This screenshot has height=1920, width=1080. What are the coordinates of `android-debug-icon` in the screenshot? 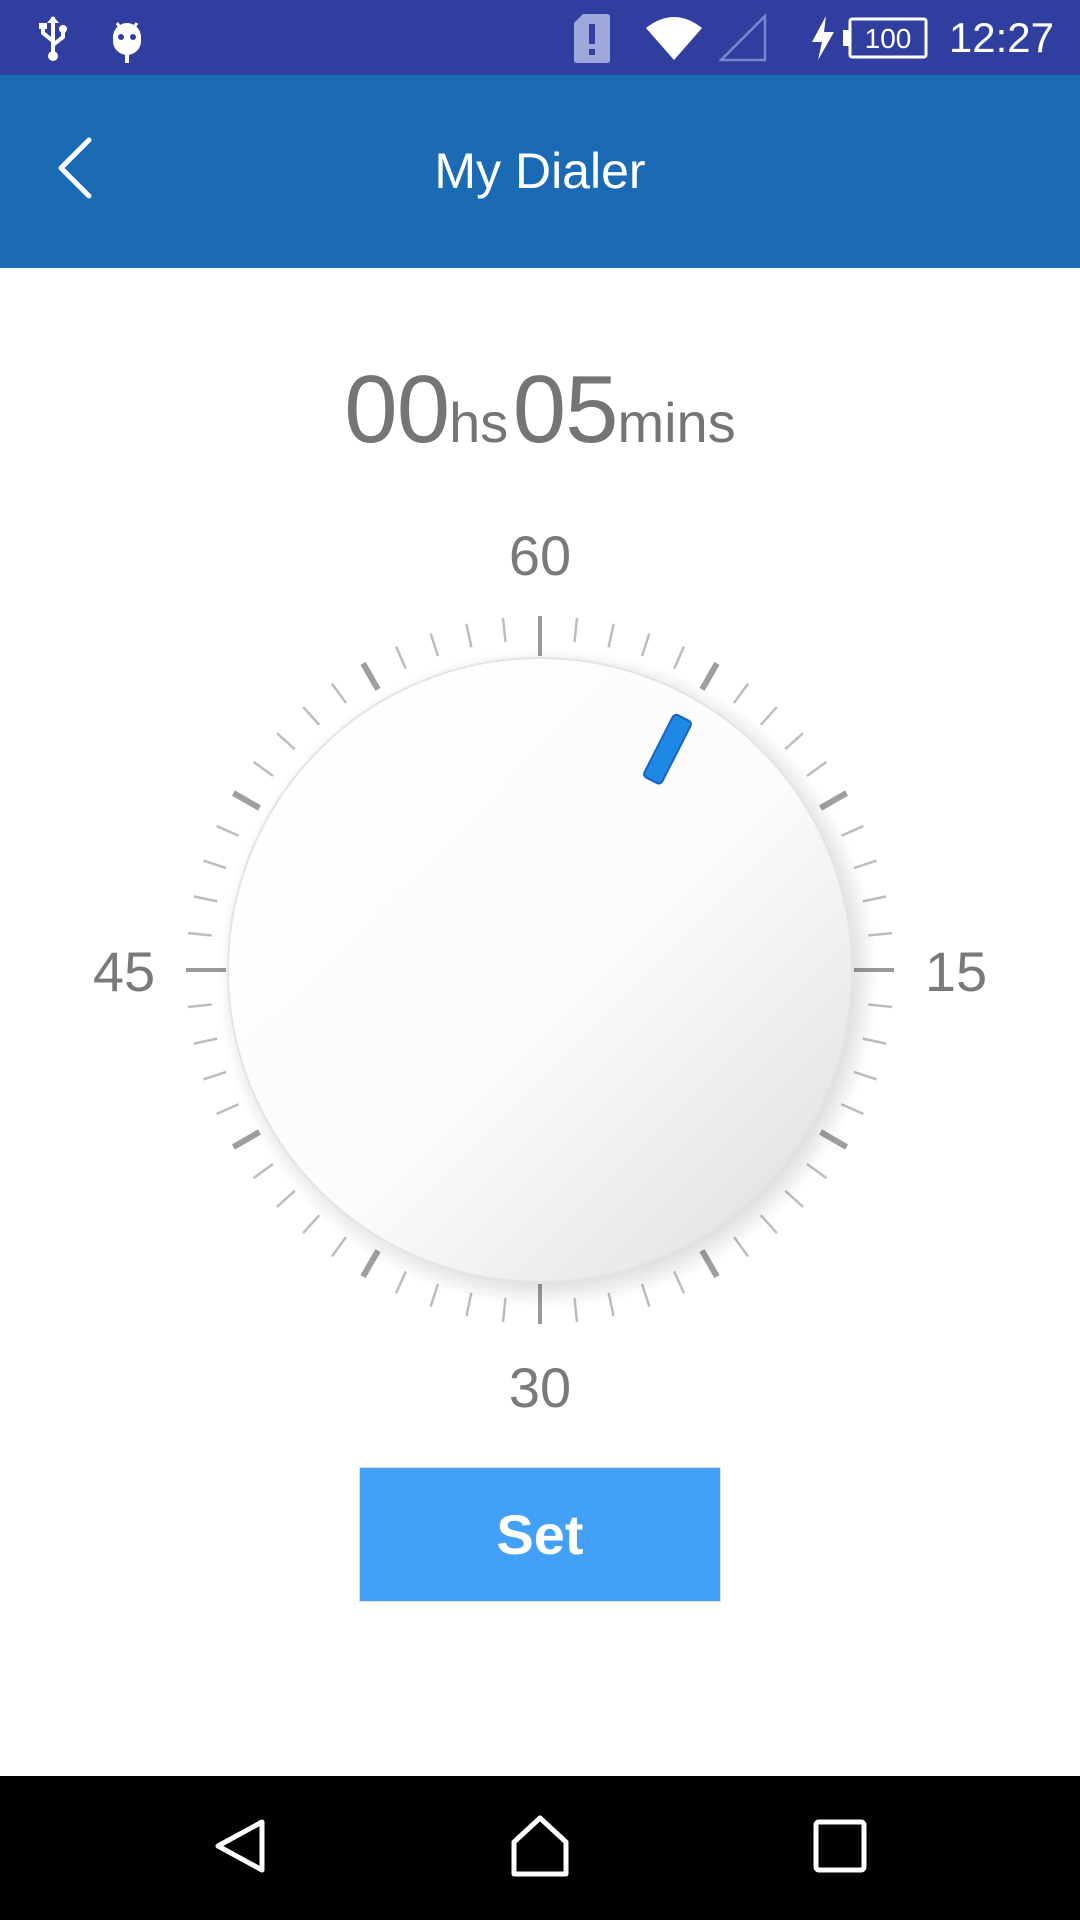 It's located at (127, 37).